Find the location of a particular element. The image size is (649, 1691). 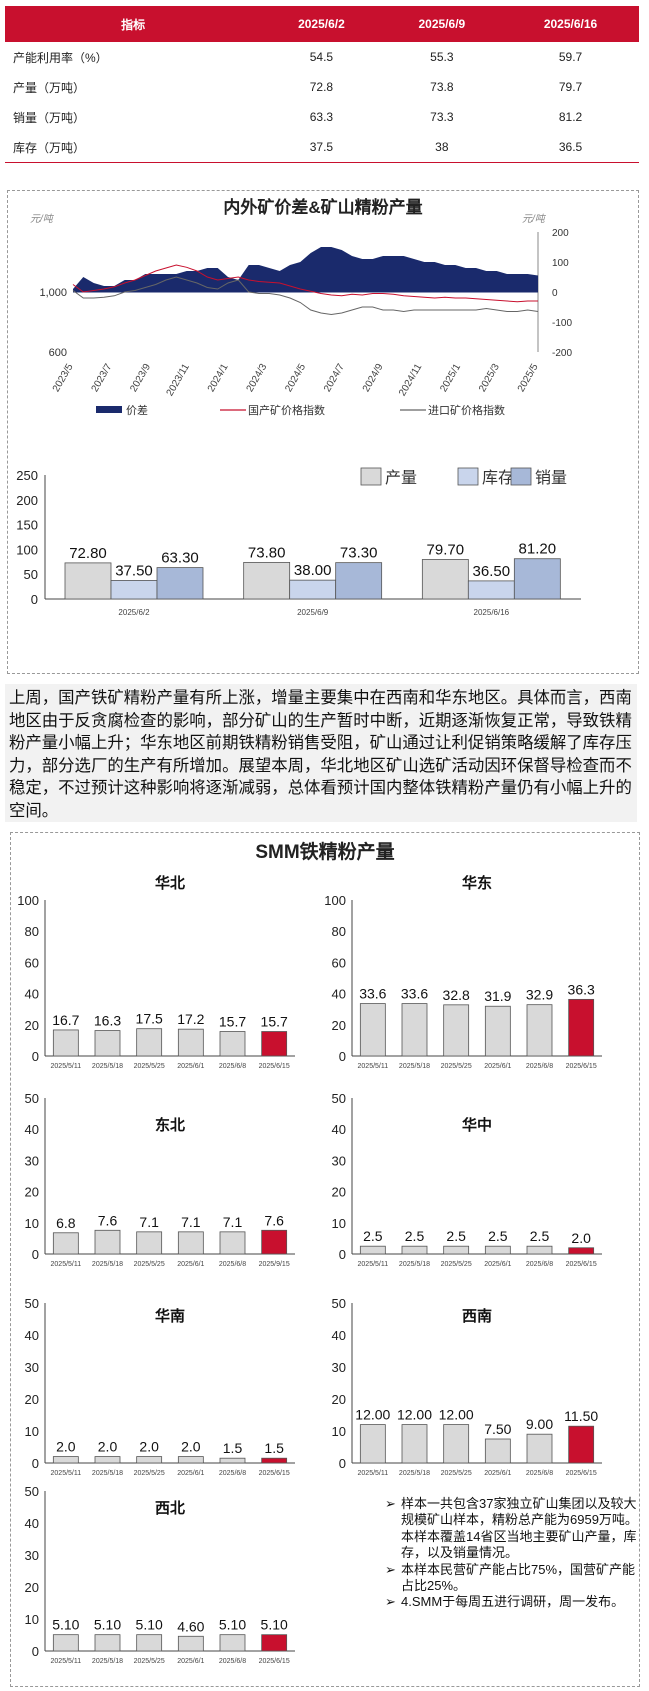

right-axis-tick: 0 is located at coordinates (555, 293).